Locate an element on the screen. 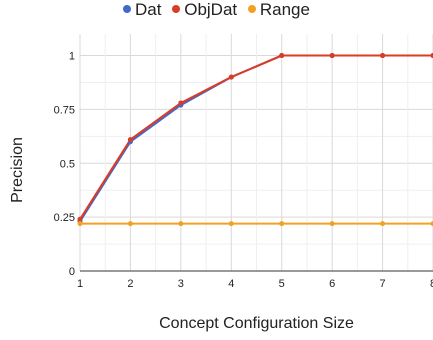 The height and width of the screenshot is (340, 433). legend-item-objdat: ObjDat is located at coordinates (204, 10).